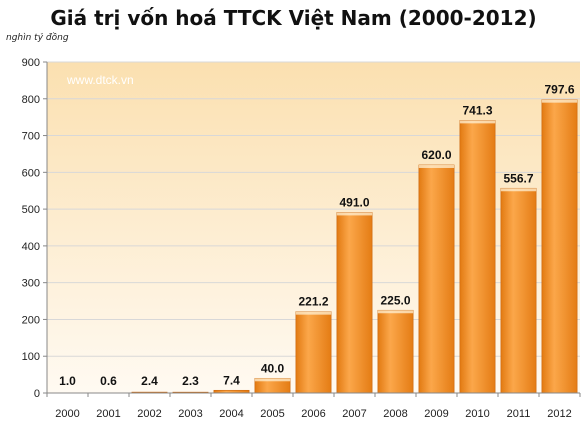 Image resolution: width=587 pixels, height=429 pixels. What do you see at coordinates (67, 381) in the screenshot?
I see `data-label: 1.0` at bounding box center [67, 381].